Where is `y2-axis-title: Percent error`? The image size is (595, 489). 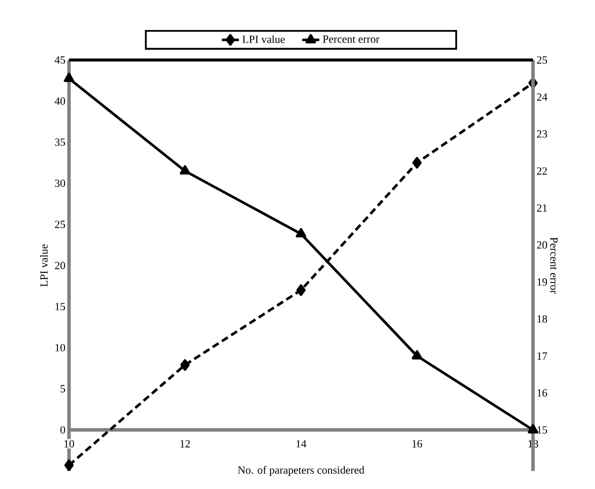 y2-axis-title: Percent error is located at coordinates (554, 265).